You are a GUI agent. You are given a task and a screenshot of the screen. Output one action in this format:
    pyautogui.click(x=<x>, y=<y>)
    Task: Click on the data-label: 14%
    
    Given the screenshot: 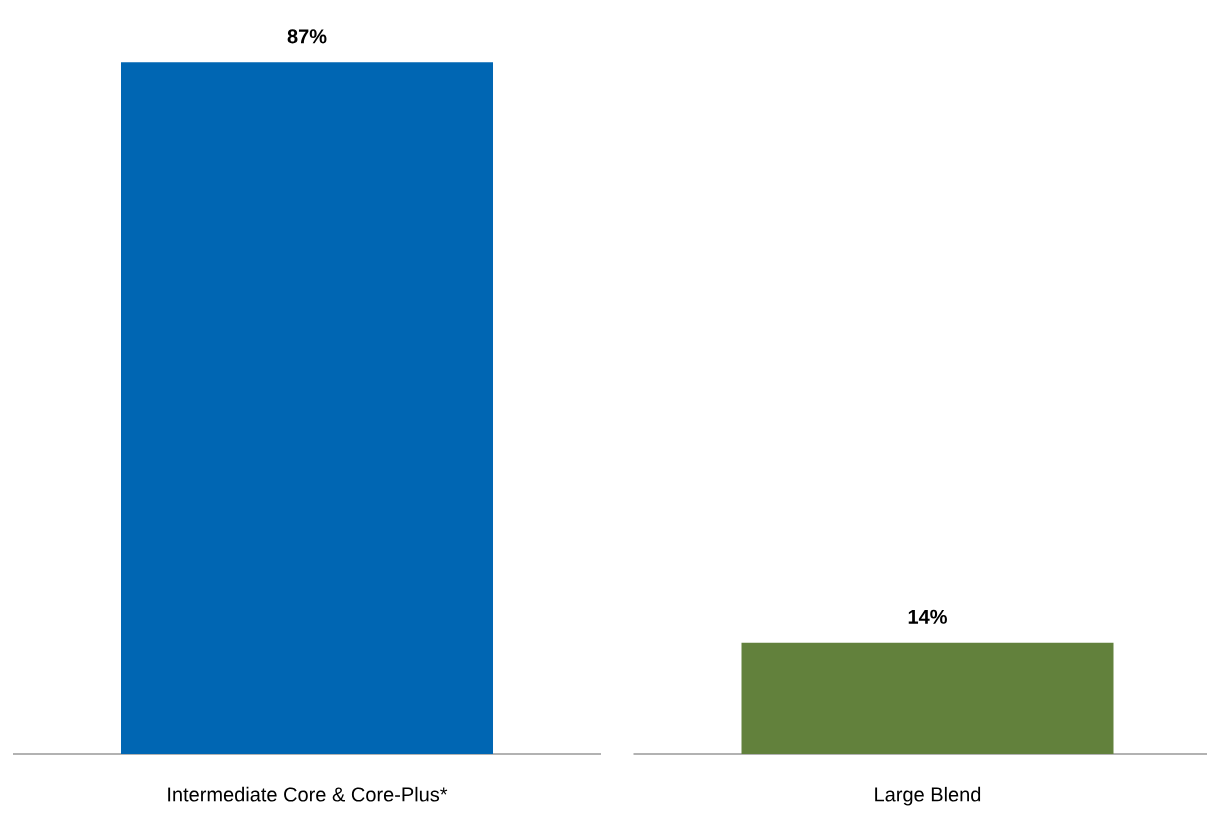 What is the action you would take?
    pyautogui.click(x=927, y=616)
    